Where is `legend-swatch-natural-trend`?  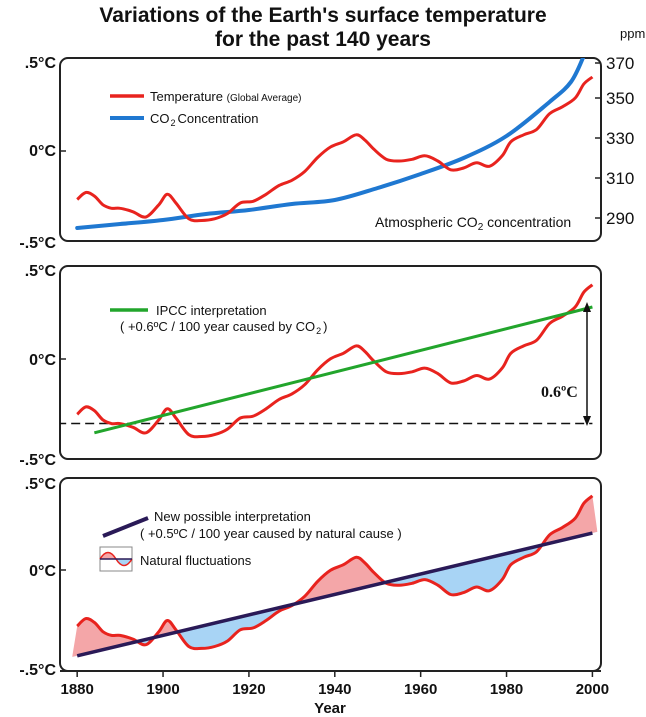
legend-swatch-natural-trend is located at coordinates (125, 527).